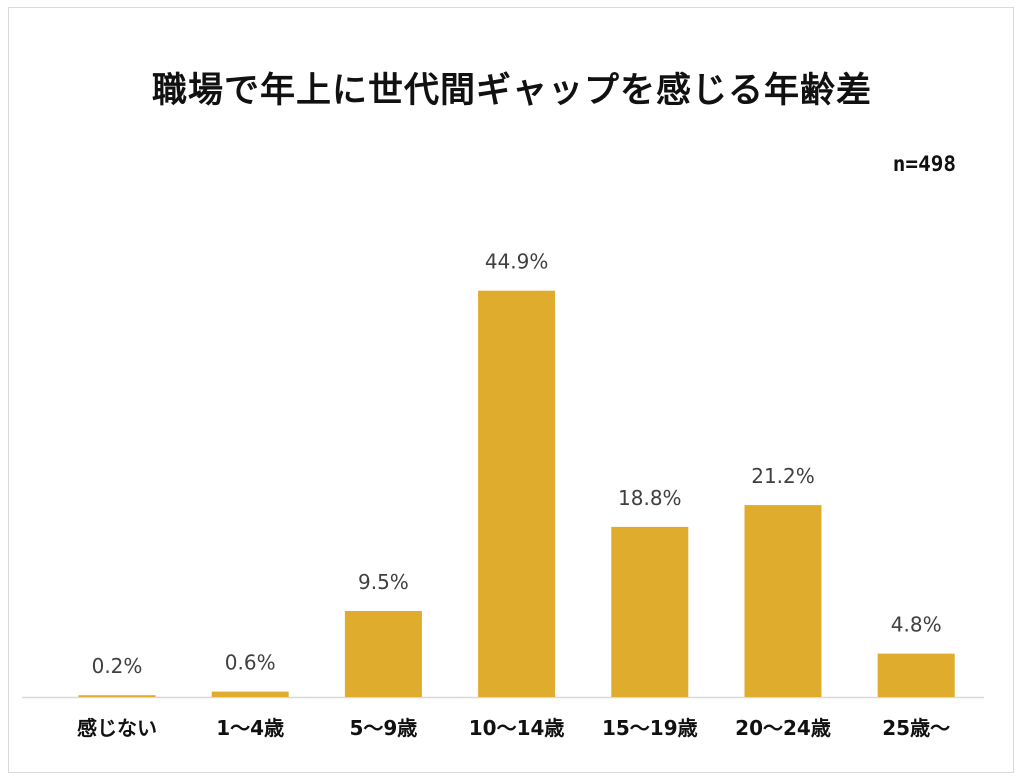  I want to click on value-label-0: 0.2%, so click(117, 666).